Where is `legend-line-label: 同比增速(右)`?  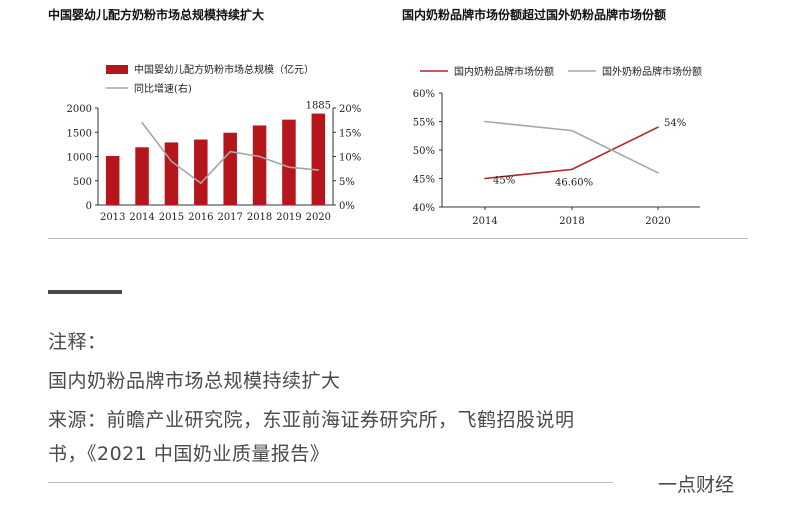
legend-line-label: 同比增速(右) is located at coordinates (163, 88).